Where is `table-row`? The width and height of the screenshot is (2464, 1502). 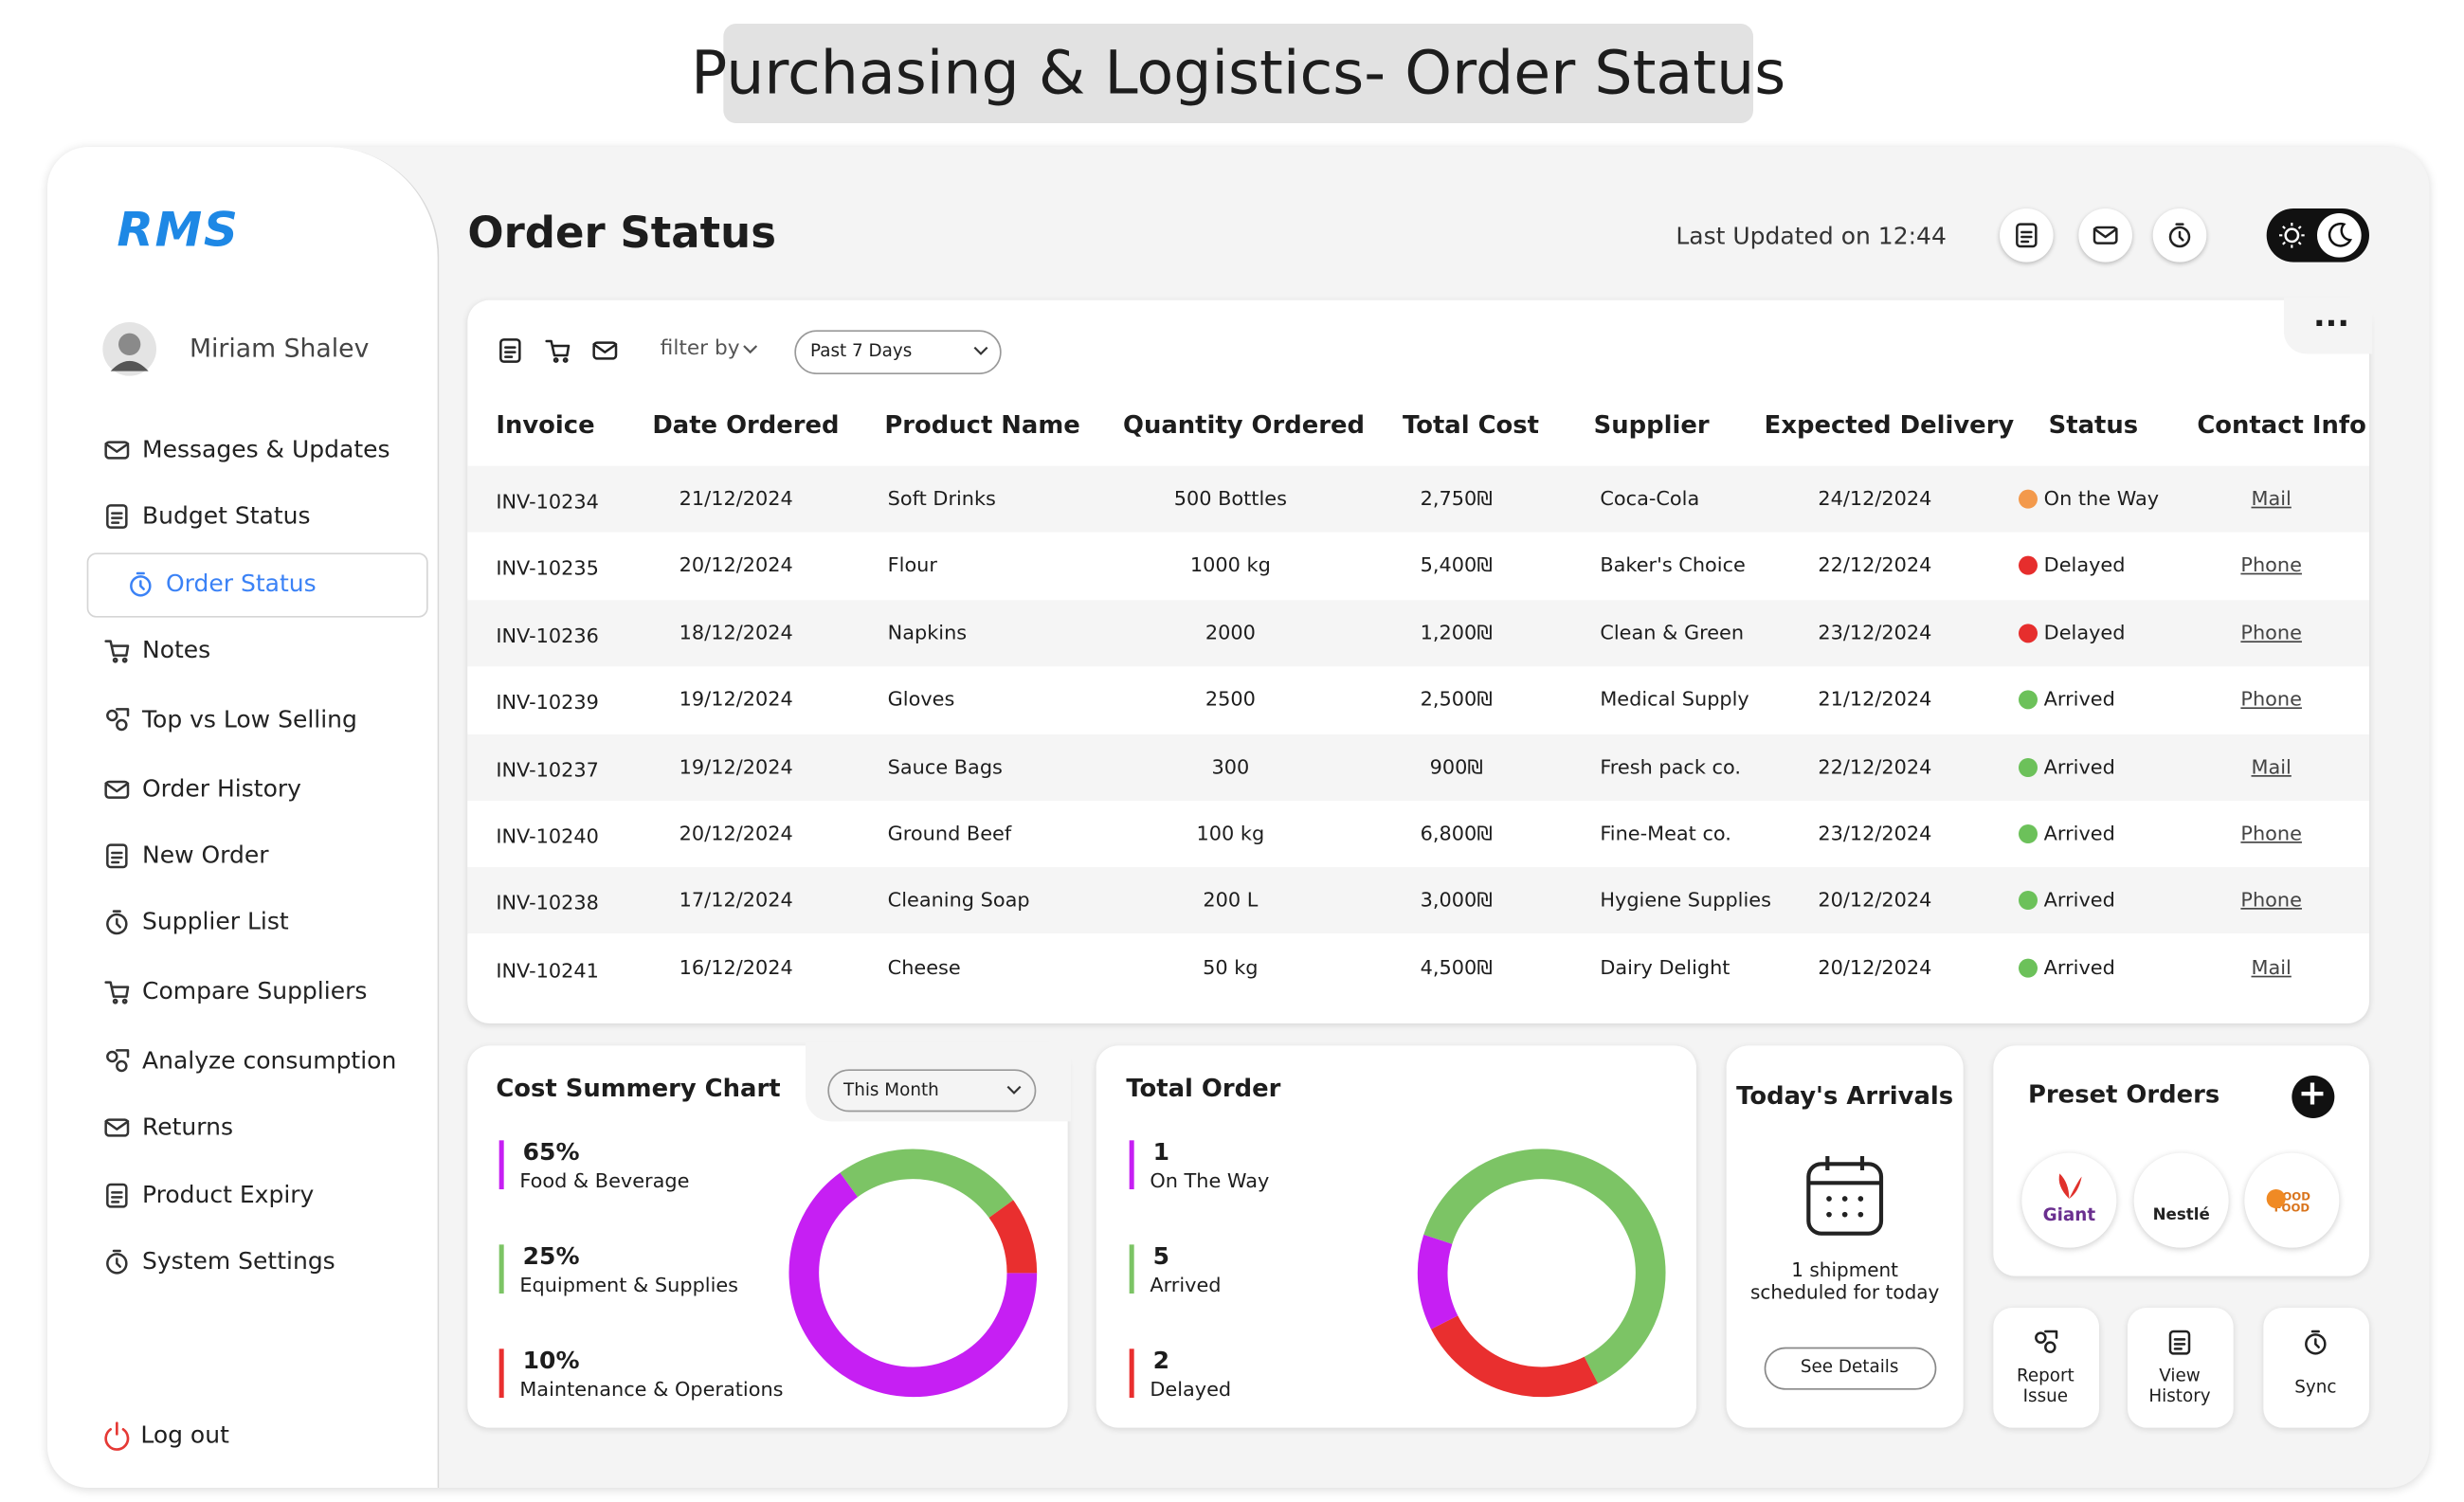 table-row is located at coordinates (1419, 566).